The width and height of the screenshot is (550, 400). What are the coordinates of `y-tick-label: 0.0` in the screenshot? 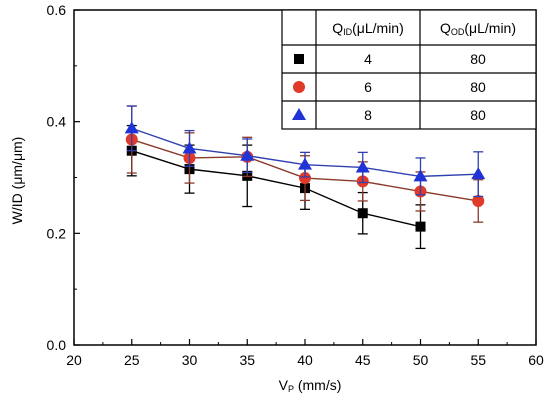 It's located at (57, 345).